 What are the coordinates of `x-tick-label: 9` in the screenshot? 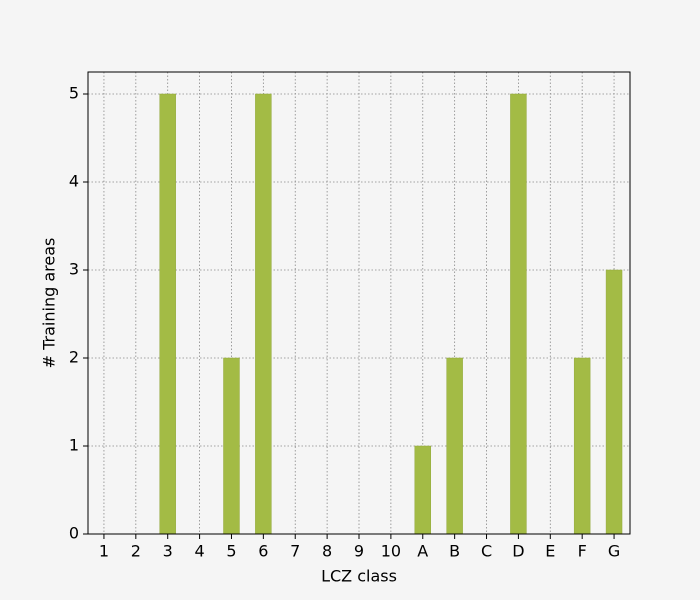 It's located at (359, 551).